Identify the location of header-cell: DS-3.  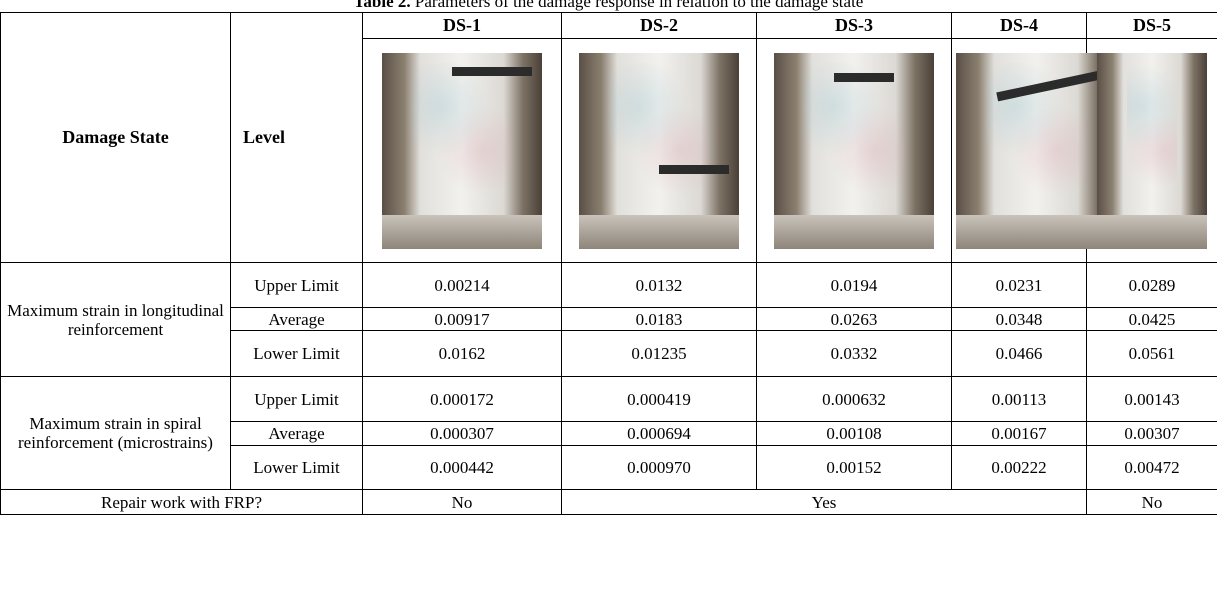
(854, 25).